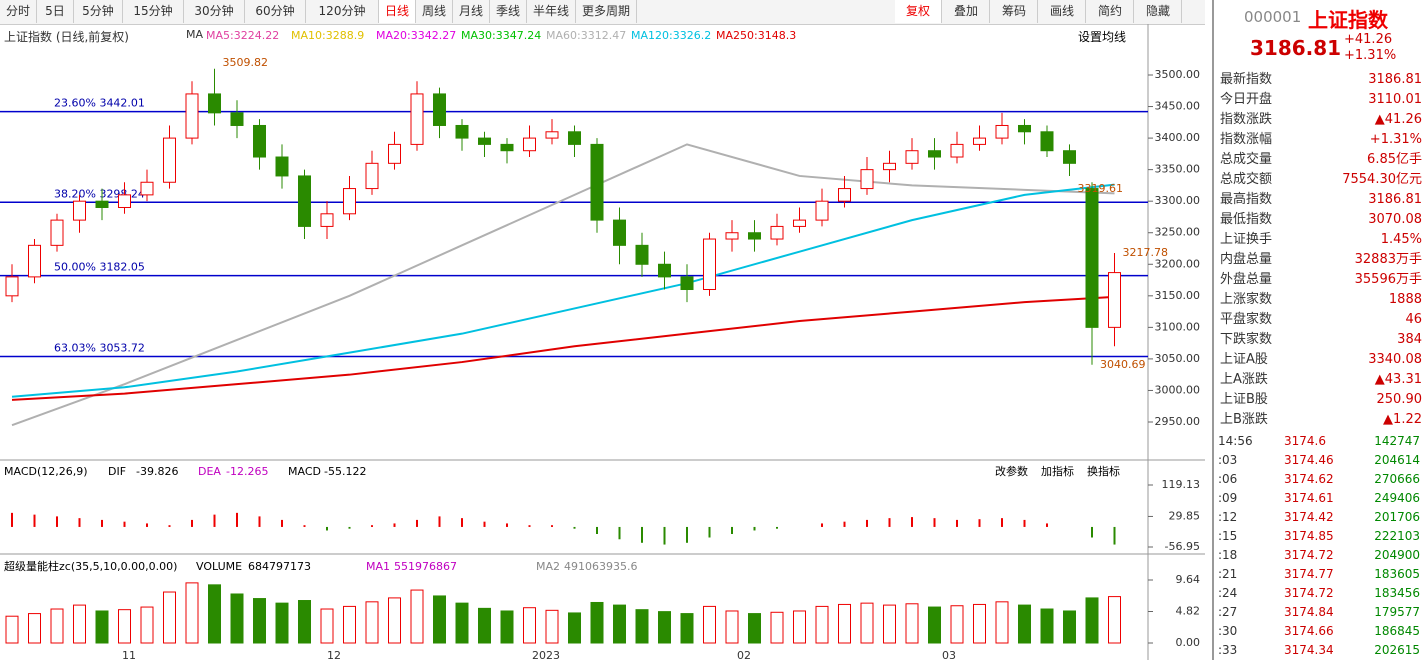 The height and width of the screenshot is (660, 1428). Describe the element at coordinates (1181, 484) in the screenshot. I see `macd-tick-label: 119.13` at that location.